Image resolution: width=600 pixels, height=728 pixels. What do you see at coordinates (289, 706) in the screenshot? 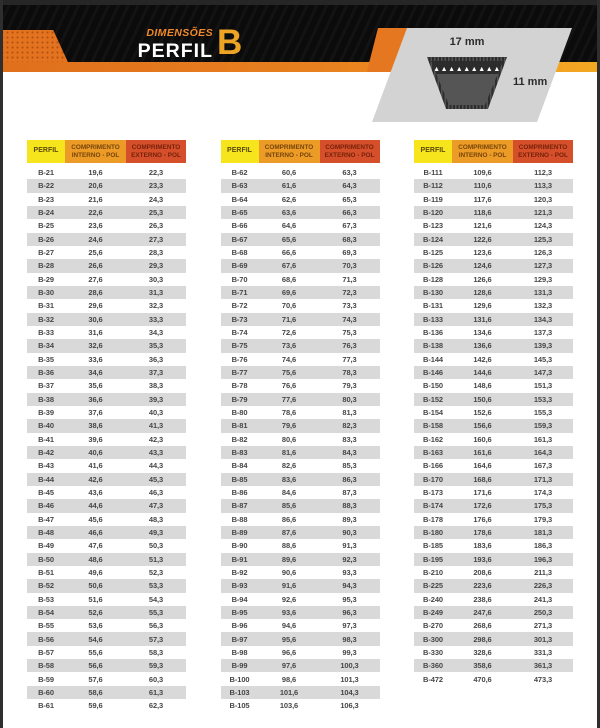
I see `interno-cell: 103,6` at bounding box center [289, 706].